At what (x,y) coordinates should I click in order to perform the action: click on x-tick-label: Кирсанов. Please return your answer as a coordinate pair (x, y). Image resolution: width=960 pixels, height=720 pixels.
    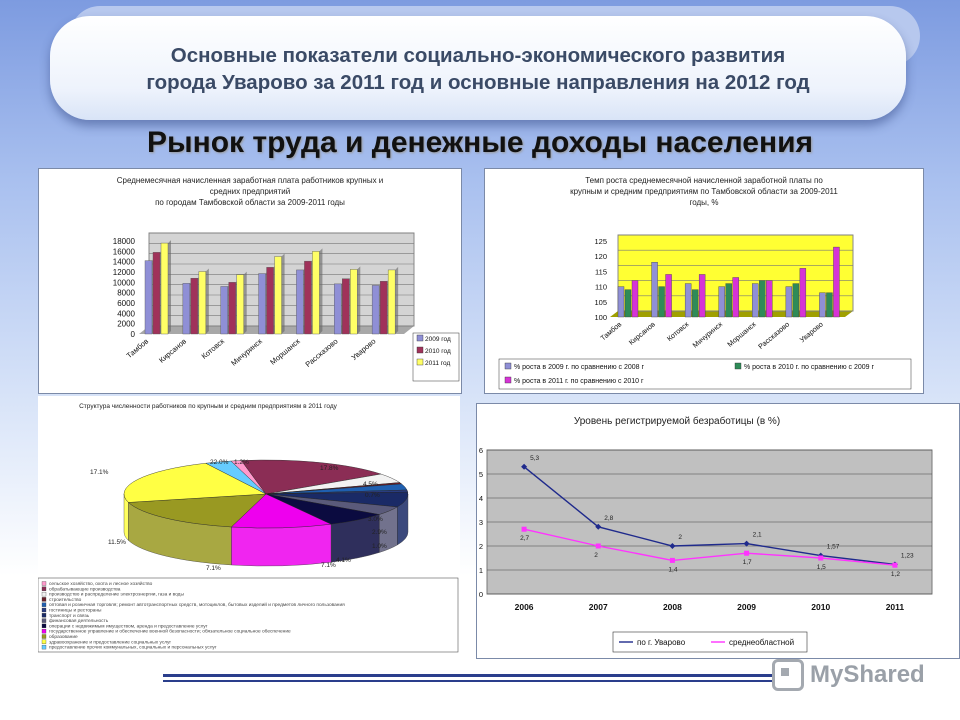
    Looking at the image, I should click on (172, 351).